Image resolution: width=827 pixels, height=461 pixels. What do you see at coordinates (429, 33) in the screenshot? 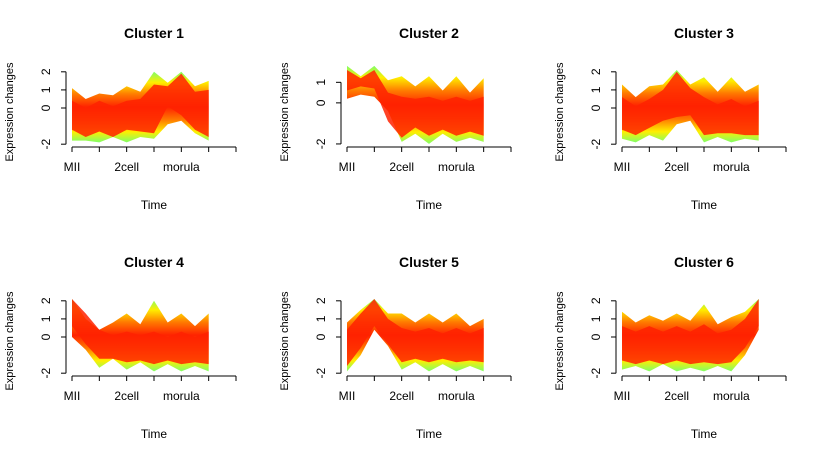
I see `panel-title: Cluster 2` at bounding box center [429, 33].